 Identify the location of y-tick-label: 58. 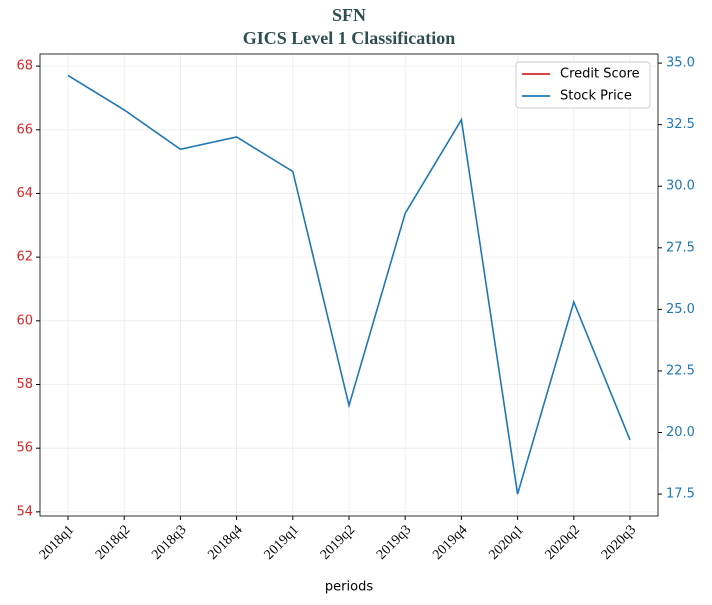
(24, 384).